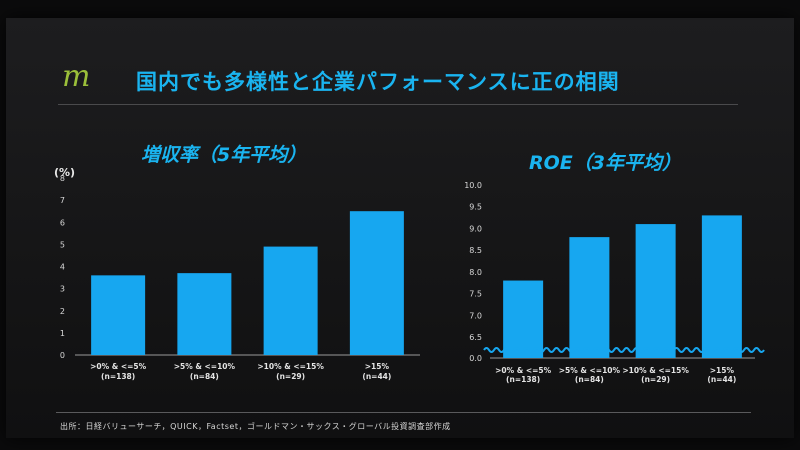 The height and width of the screenshot is (450, 800). I want to click on left-category-label: >10% & <=15%, so click(290, 366).